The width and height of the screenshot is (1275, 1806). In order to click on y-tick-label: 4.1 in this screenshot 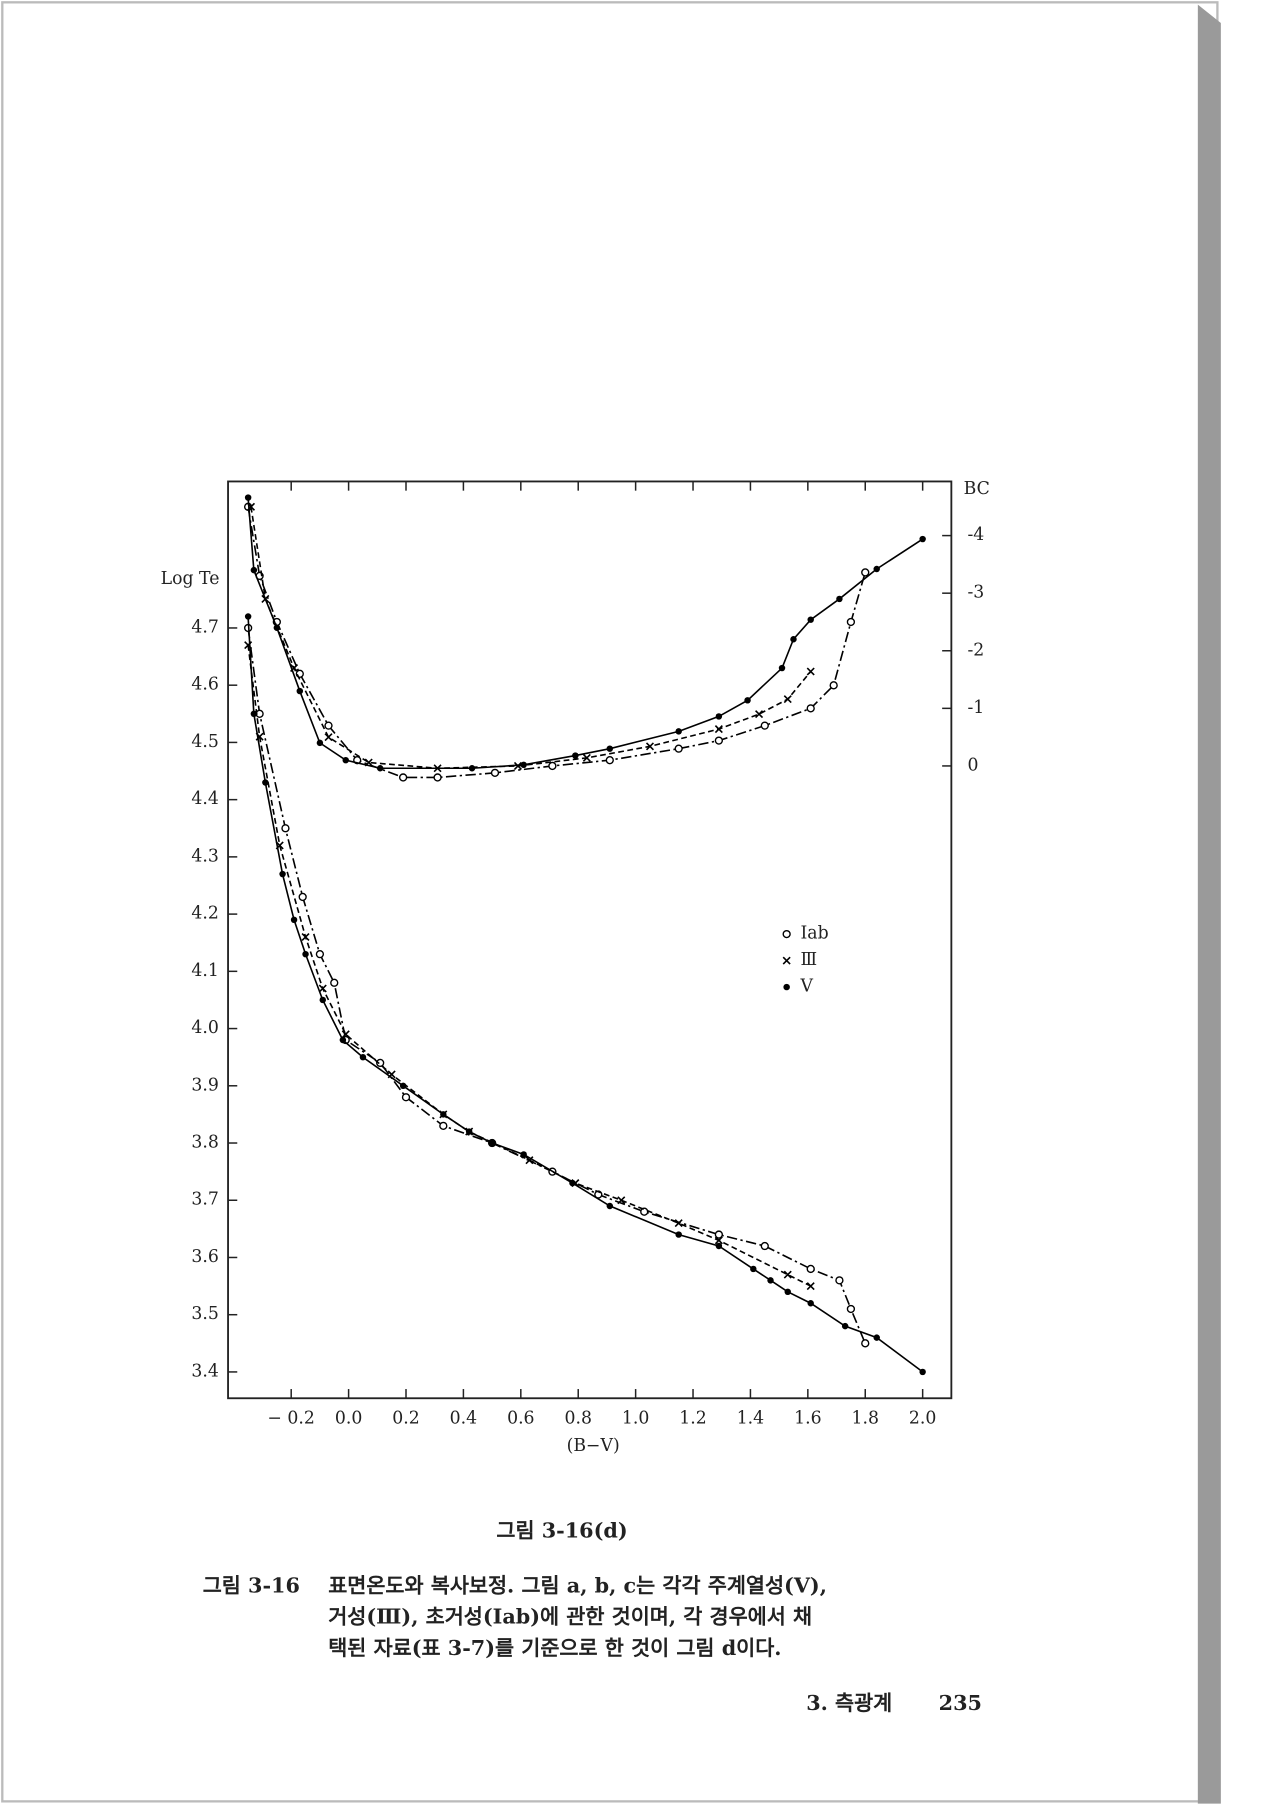, I will do `click(204, 971)`.